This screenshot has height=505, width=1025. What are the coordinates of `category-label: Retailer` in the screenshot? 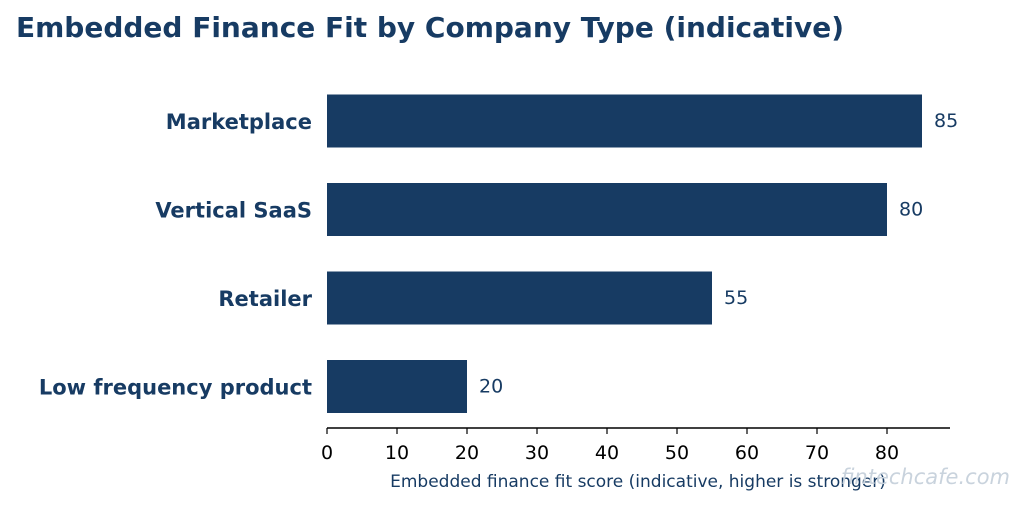 It's located at (265, 299).